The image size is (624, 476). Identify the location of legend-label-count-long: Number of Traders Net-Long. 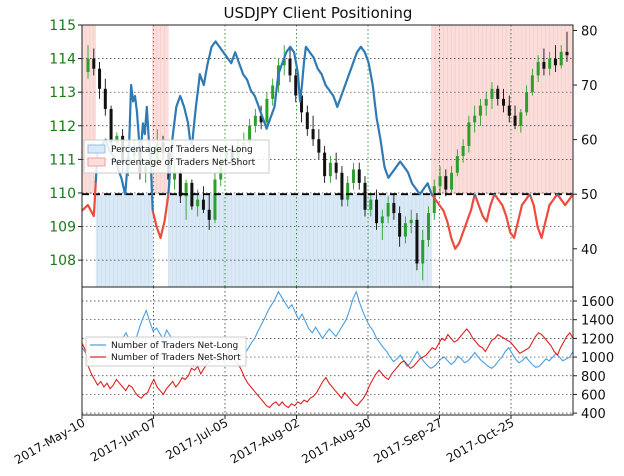
(174, 346).